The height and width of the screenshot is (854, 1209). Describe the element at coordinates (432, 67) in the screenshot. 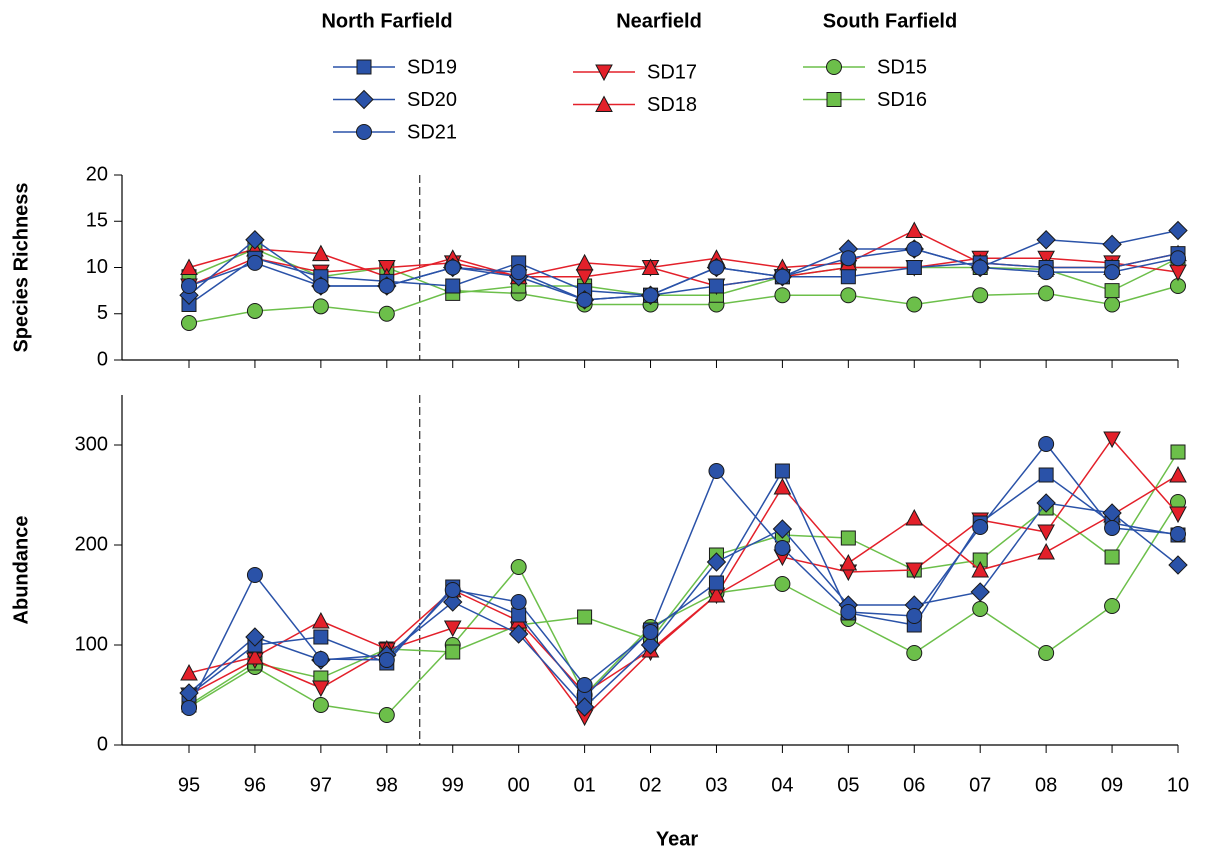

I see `legend-label: SD19` at that location.